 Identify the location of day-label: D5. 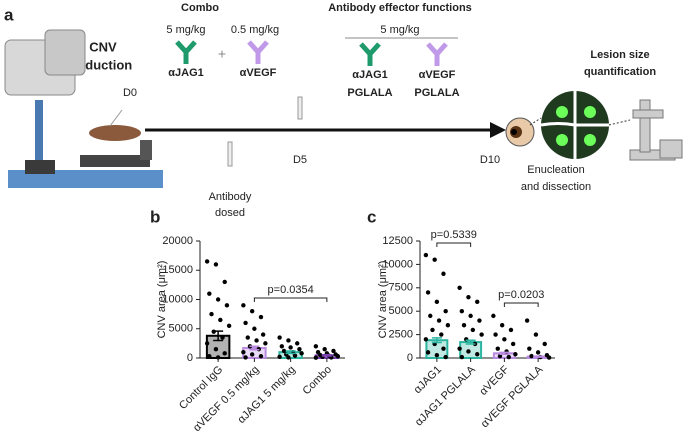
(300, 160).